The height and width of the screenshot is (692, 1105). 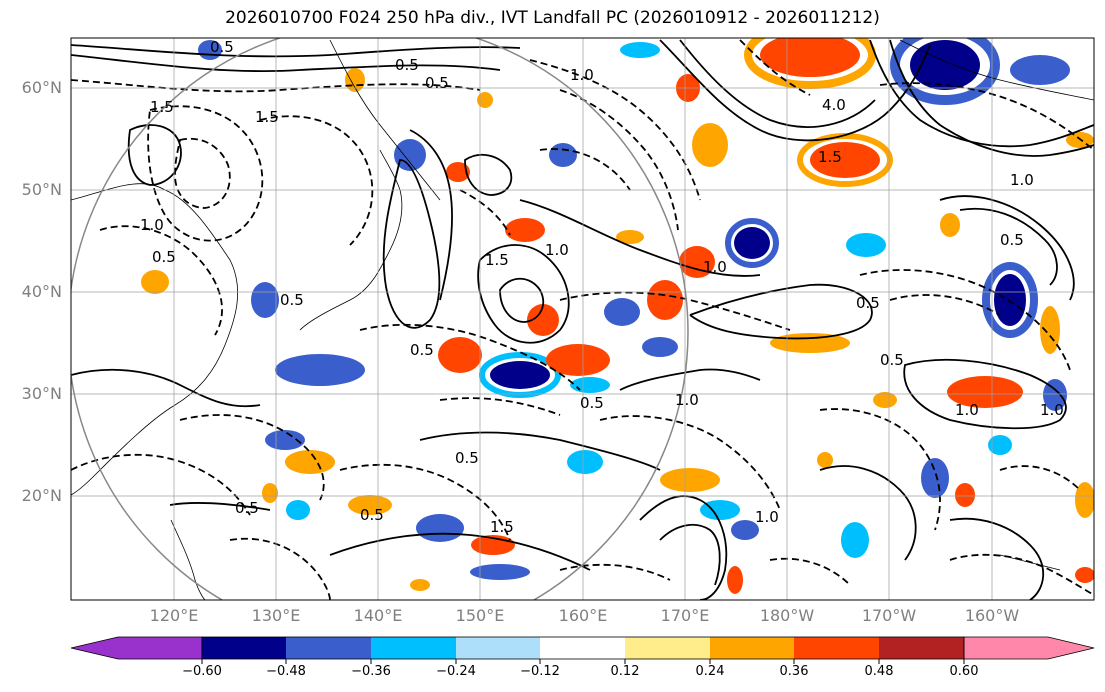 What do you see at coordinates (480, 615) in the screenshot?
I see `lon-label-150e: 150°E` at bounding box center [480, 615].